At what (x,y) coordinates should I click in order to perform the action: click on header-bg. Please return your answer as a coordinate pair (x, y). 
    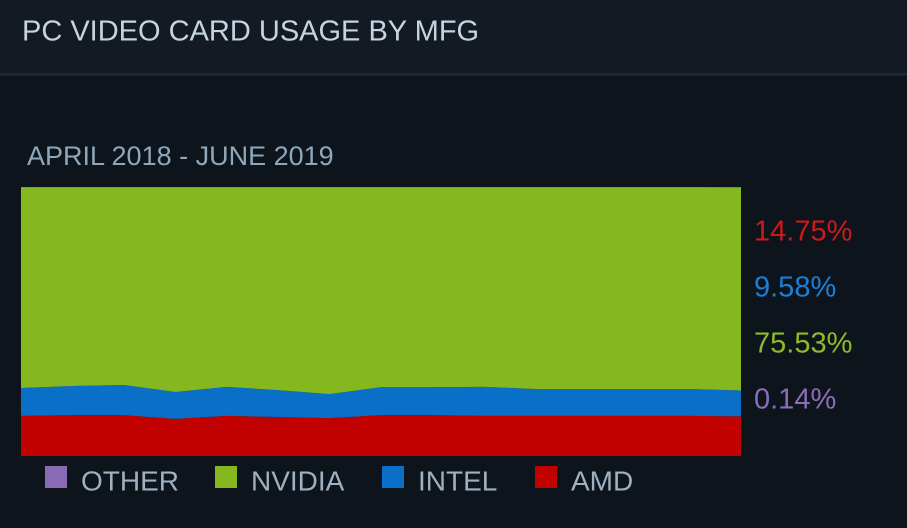
    Looking at the image, I should click on (453, 37).